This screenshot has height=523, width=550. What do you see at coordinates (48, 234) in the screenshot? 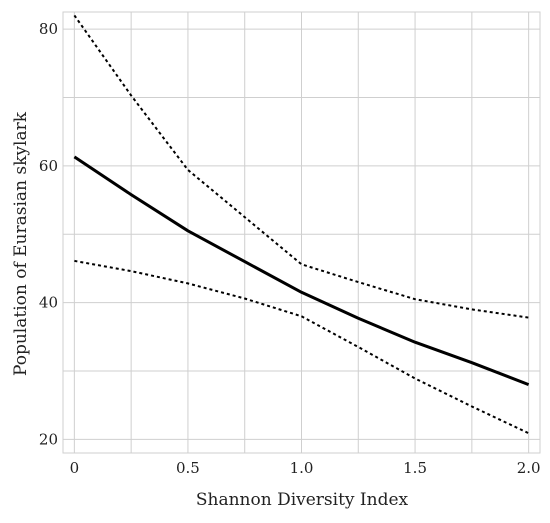
I see `y-tick-labels: 20 40 60 80` at bounding box center [48, 234].